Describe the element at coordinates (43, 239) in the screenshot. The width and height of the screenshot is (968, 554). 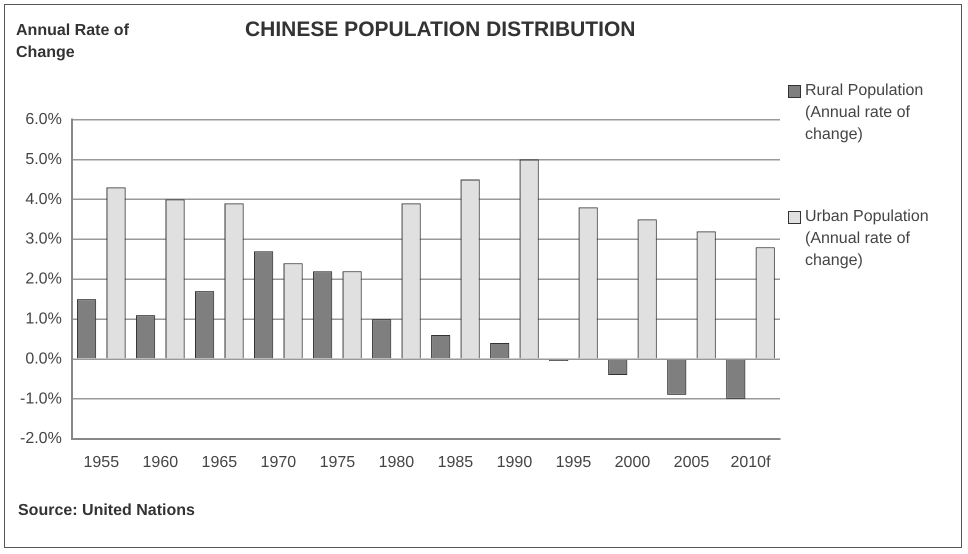
I see `y-tick-label: 3.0%` at that location.